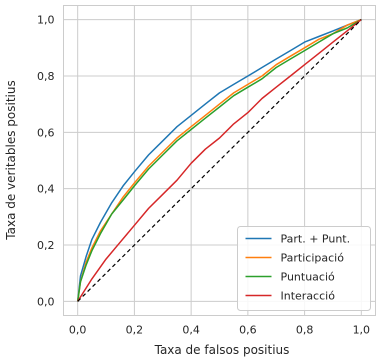  I want to click on legend-label: Puntuació, so click(308, 277).